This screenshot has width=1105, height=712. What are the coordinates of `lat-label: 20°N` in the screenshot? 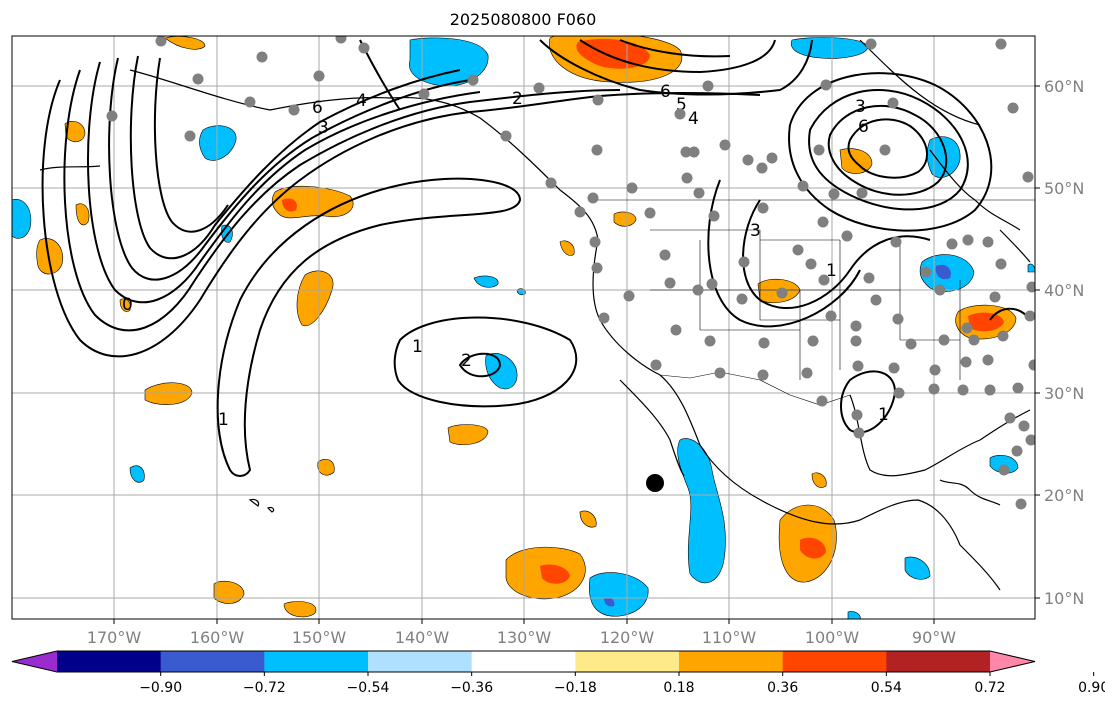 It's located at (1064, 495).